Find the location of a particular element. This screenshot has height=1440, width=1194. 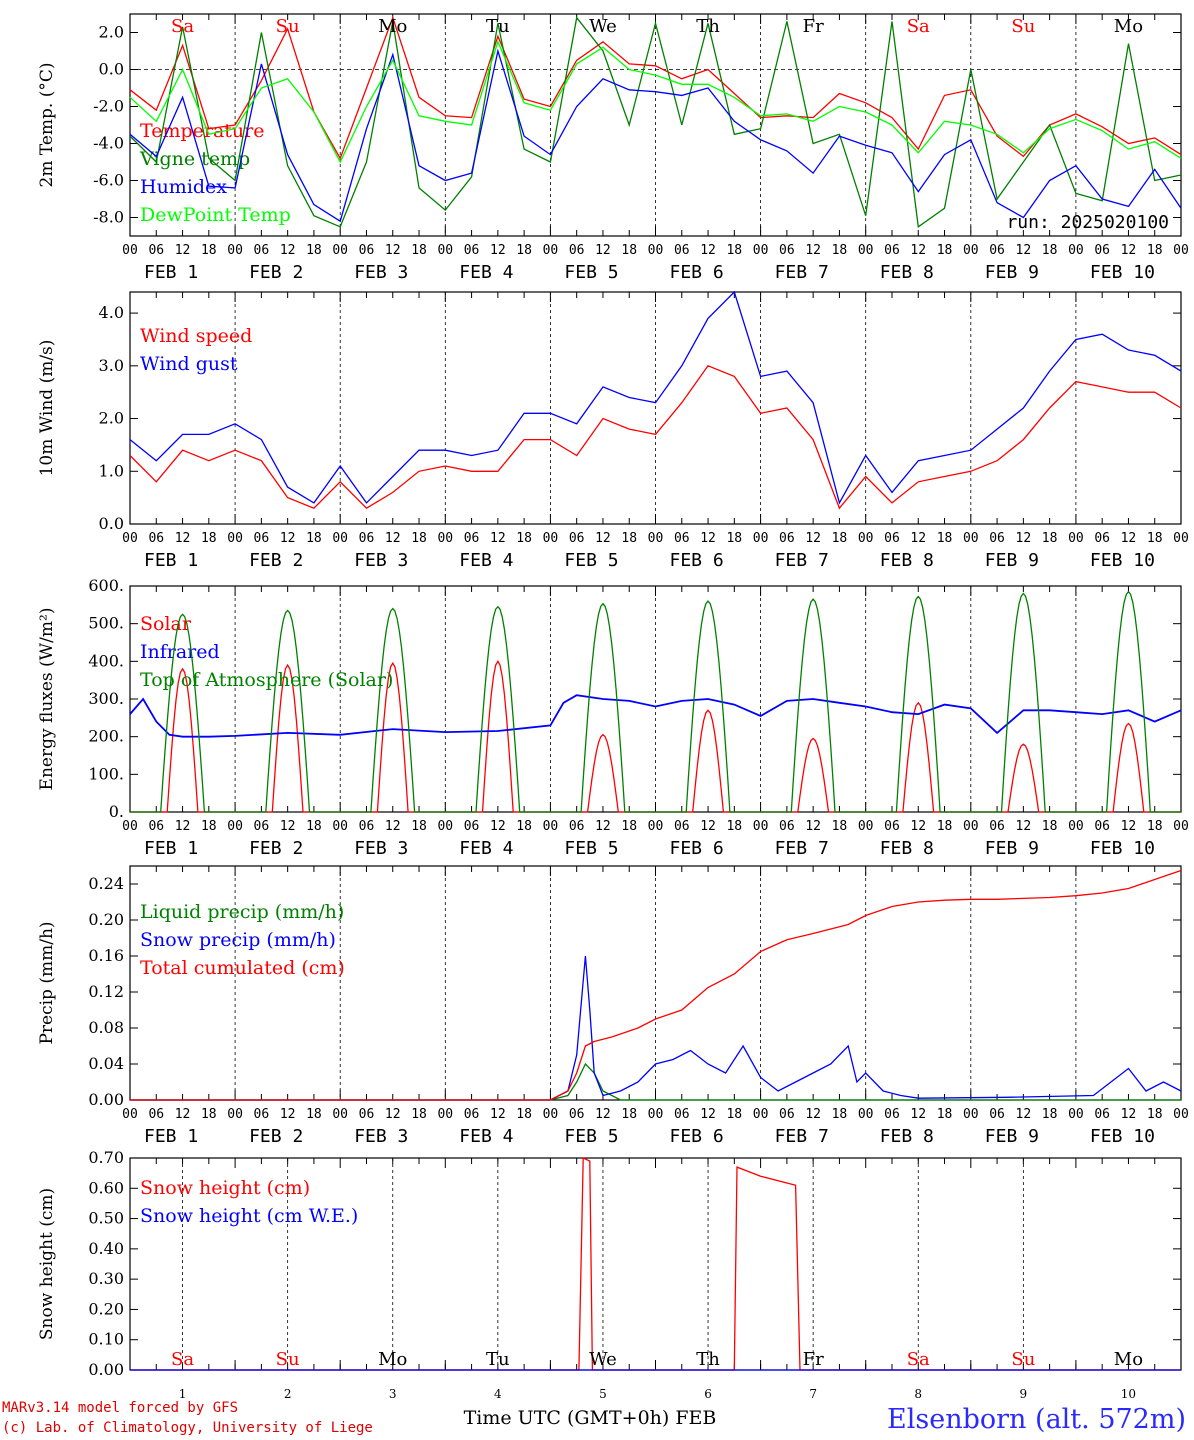

weekday-label-top: Th is located at coordinates (708, 26).